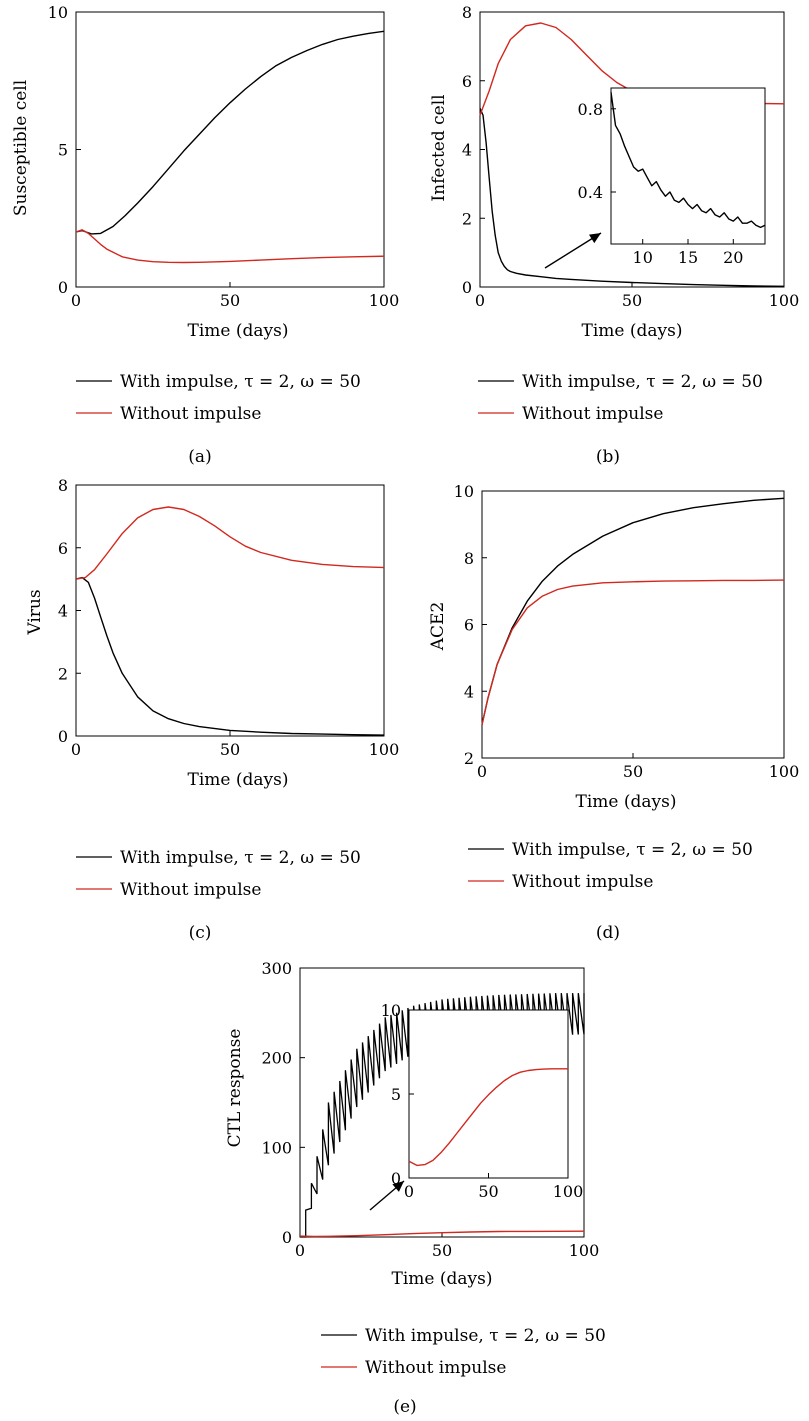 Image resolution: width=809 pixels, height=1421 pixels. What do you see at coordinates (240, 858) in the screenshot?
I see `panel-c-legend-with: With impulse, τ = 2, ω = 50` at bounding box center [240, 858].